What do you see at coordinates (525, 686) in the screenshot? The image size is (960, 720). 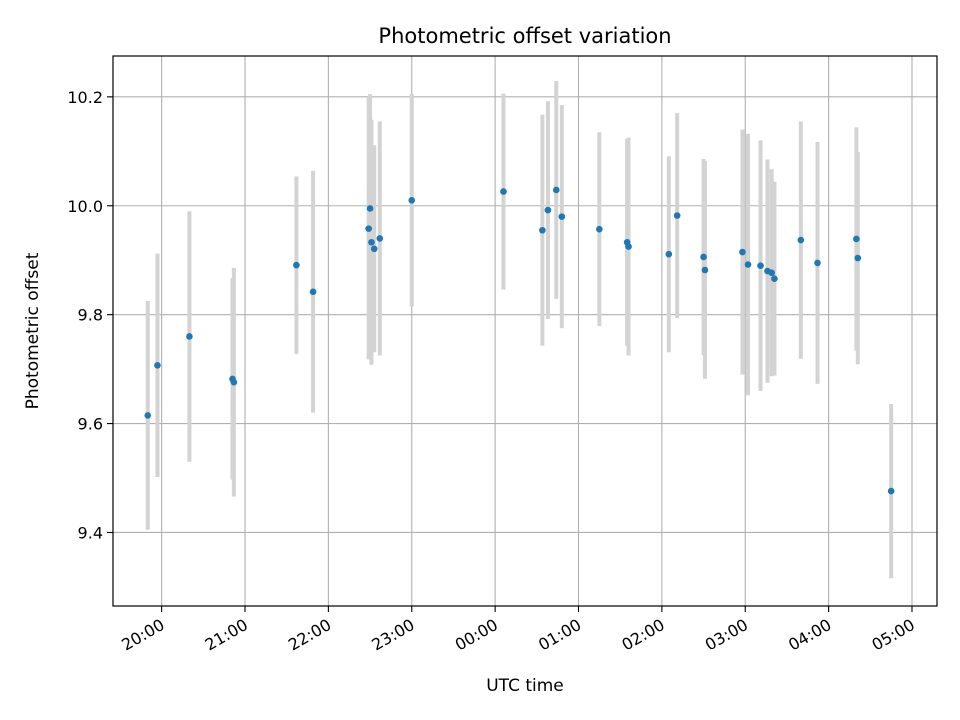 I see `x-axis-label: UTC time` at bounding box center [525, 686].